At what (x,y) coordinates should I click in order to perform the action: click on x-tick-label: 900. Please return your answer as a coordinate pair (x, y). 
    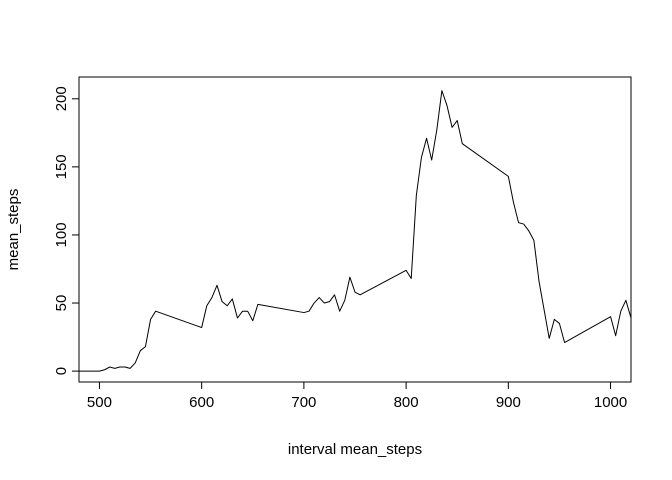
    Looking at the image, I should click on (508, 402).